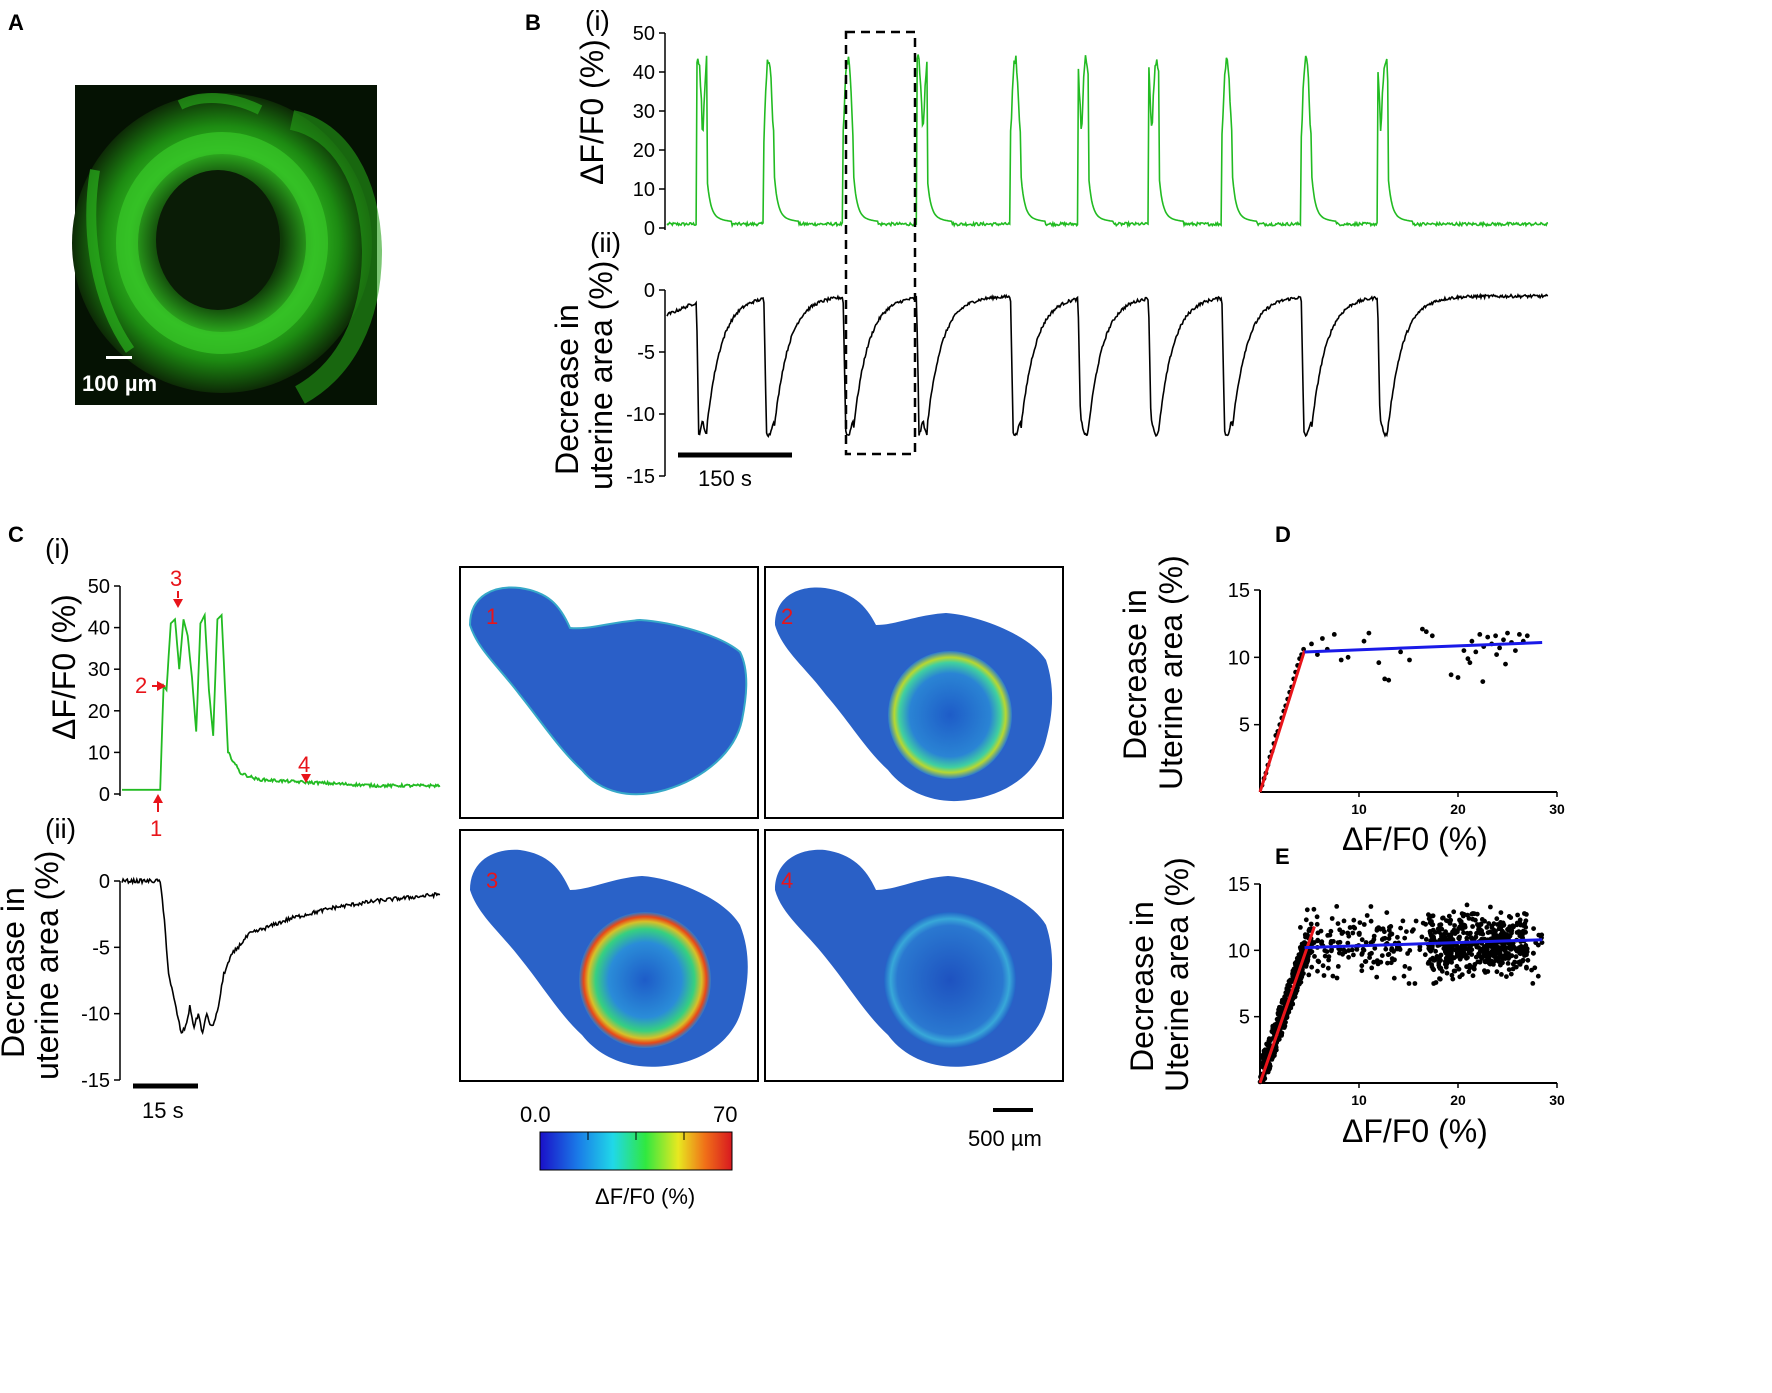 This screenshot has width=1772, height=1393. I want to click on panel-d-ylabel-2: Uterine area (%), so click(1171, 672).